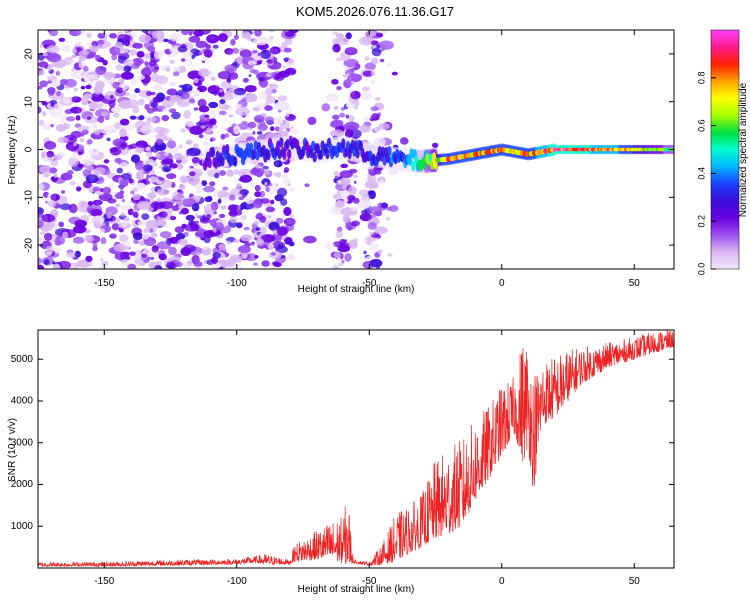  What do you see at coordinates (29, 54) in the screenshot?
I see `y-tick-label: 20` at bounding box center [29, 54].